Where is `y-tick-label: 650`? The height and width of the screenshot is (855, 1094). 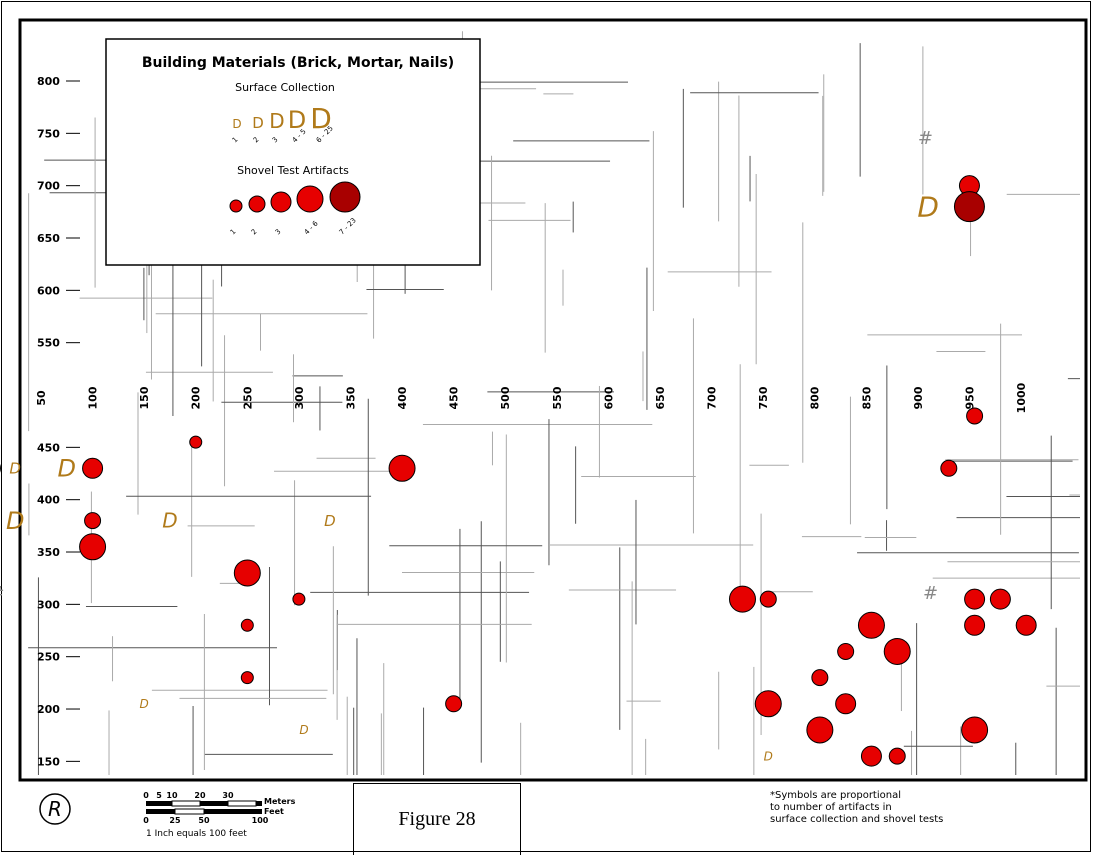 y-tick-label: 650 is located at coordinates (48, 238).